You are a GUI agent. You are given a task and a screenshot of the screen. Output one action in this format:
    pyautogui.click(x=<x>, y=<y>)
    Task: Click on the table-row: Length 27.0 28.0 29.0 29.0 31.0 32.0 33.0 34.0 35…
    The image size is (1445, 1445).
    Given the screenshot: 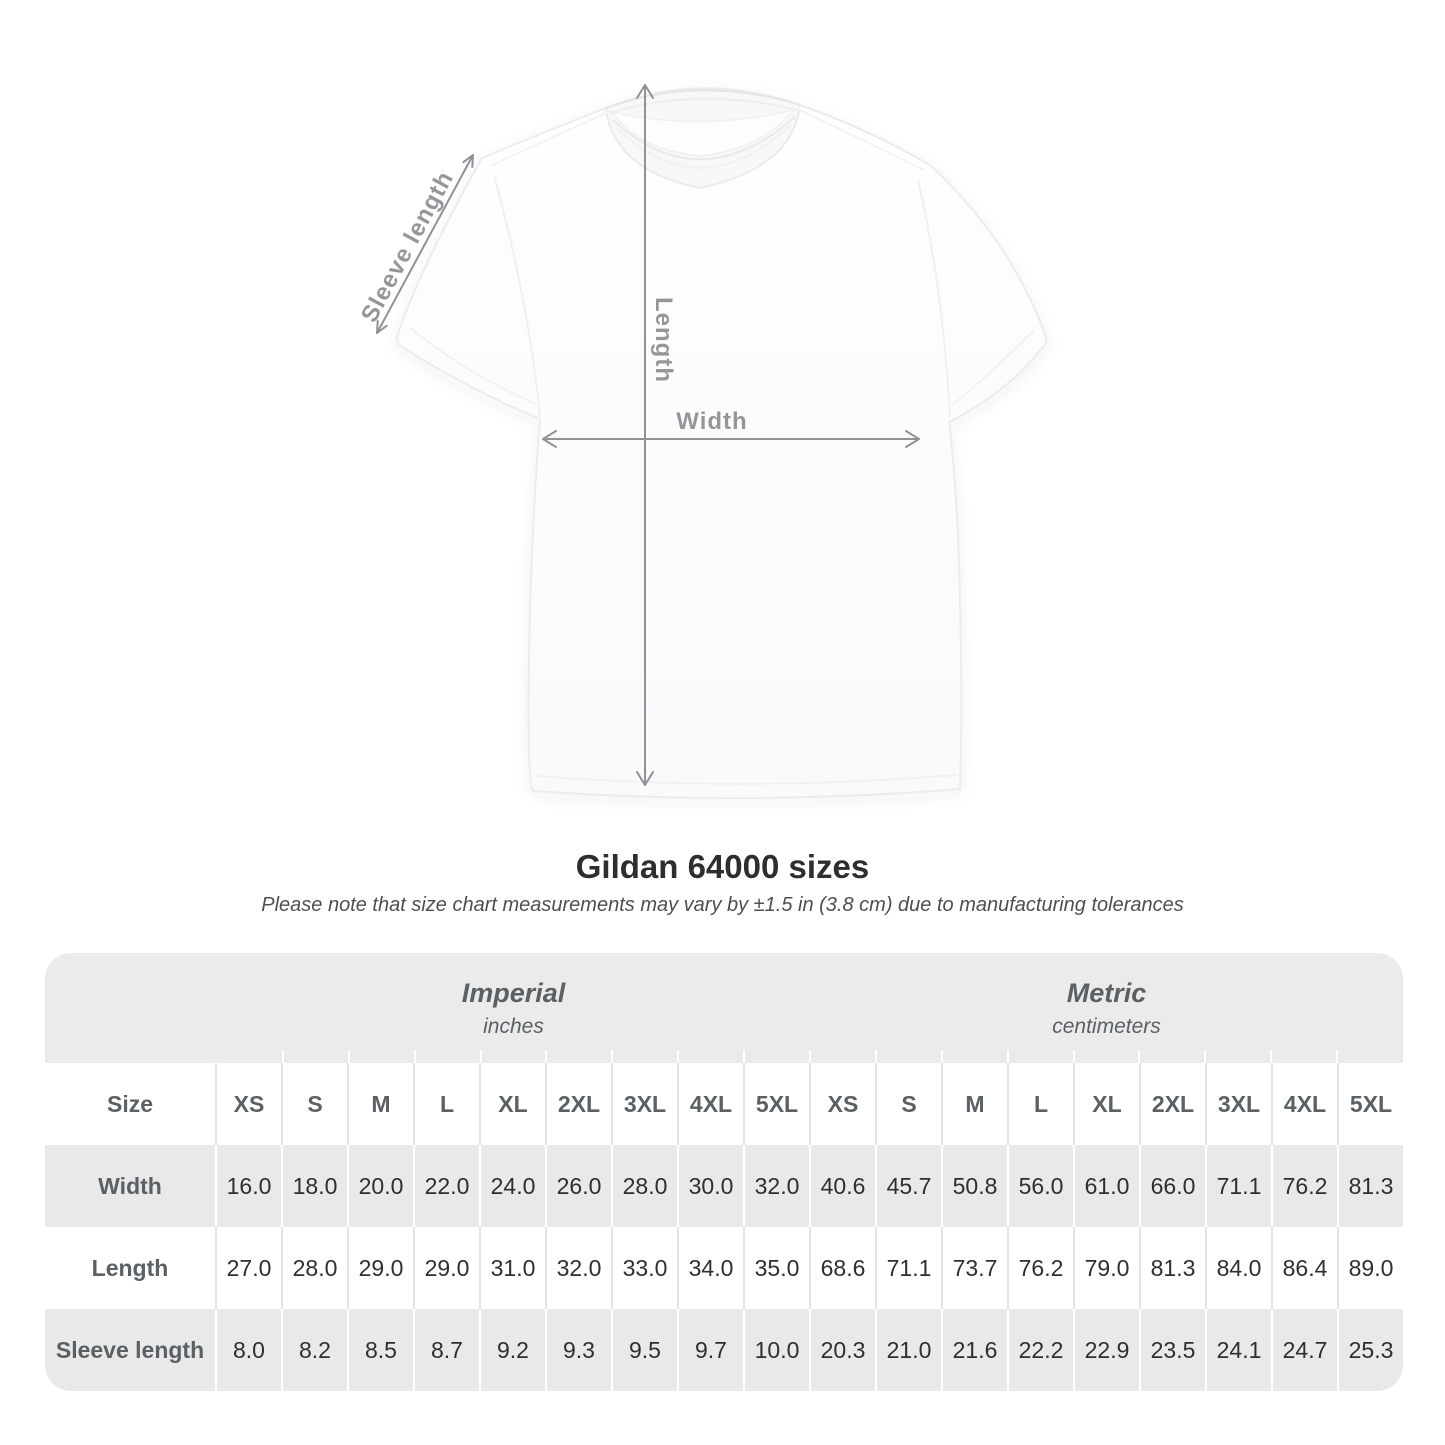 What is the action you would take?
    pyautogui.click(x=724, y=1268)
    